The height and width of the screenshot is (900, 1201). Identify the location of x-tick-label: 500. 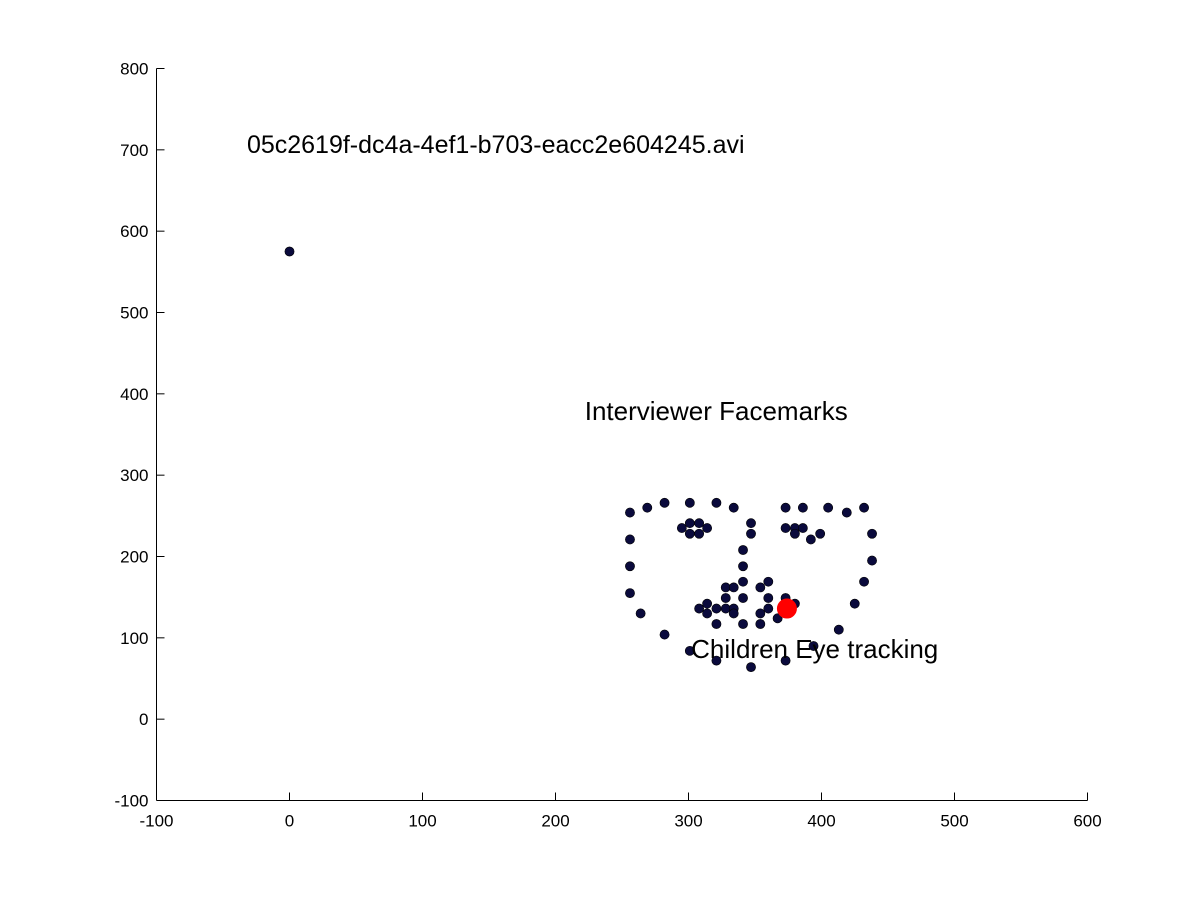
(954, 821).